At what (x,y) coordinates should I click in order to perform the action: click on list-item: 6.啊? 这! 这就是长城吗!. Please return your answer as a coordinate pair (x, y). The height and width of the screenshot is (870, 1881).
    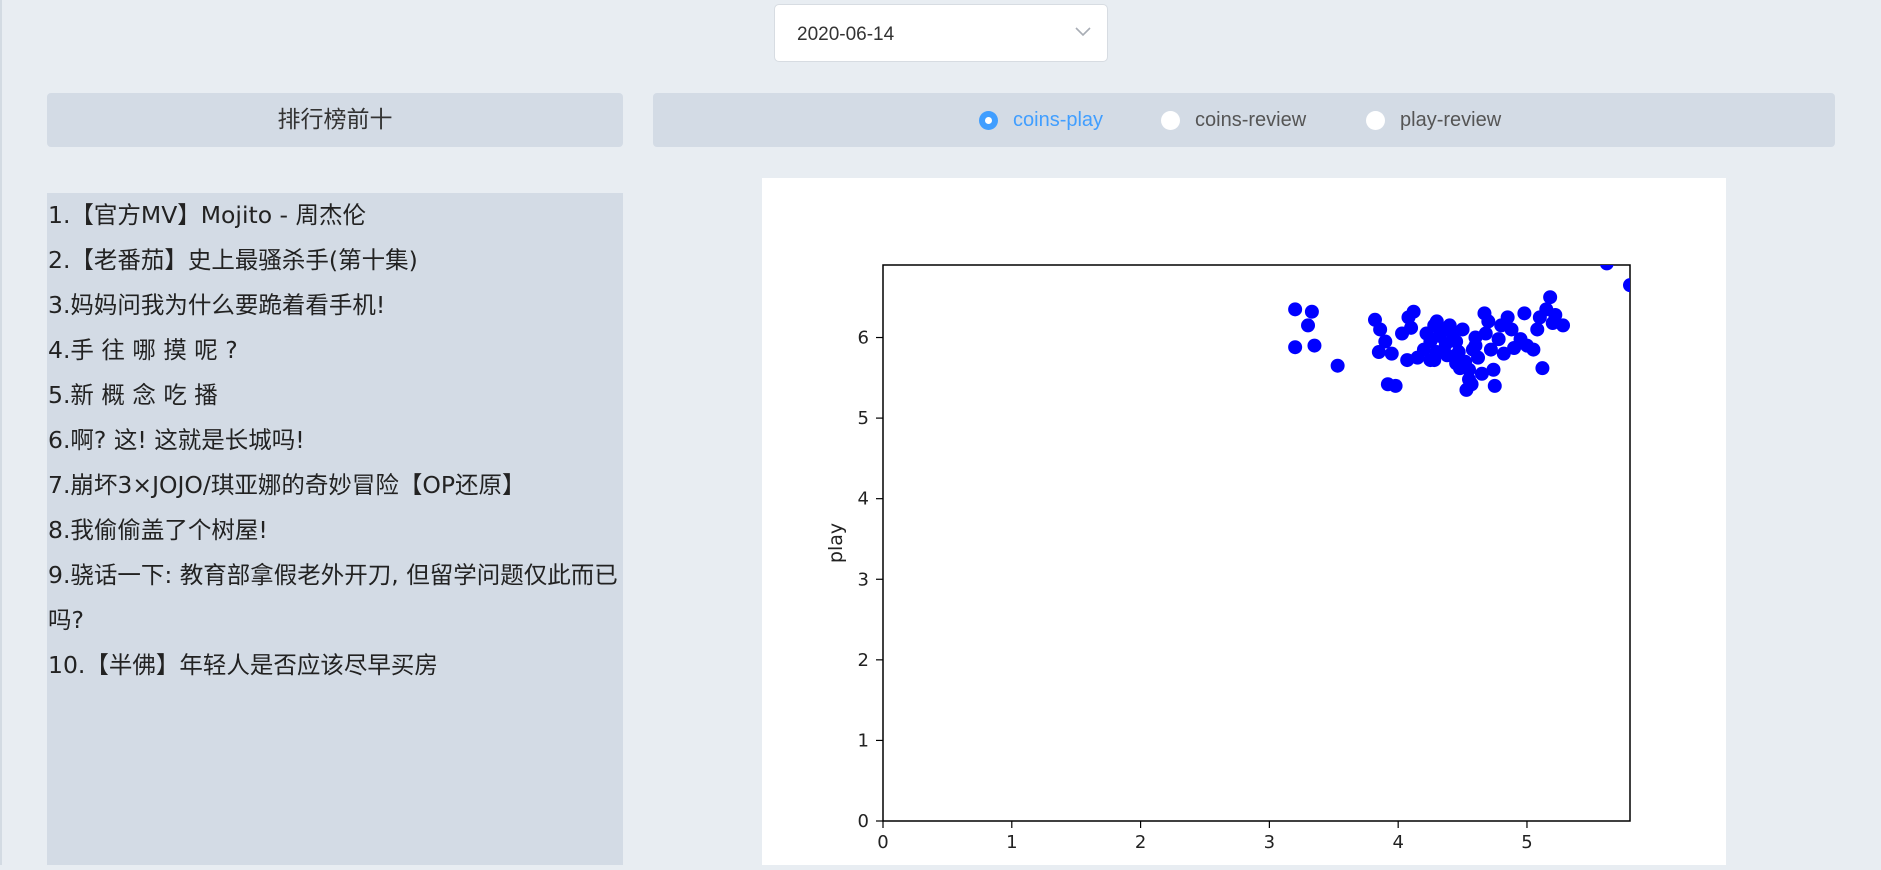
    Looking at the image, I should click on (176, 440).